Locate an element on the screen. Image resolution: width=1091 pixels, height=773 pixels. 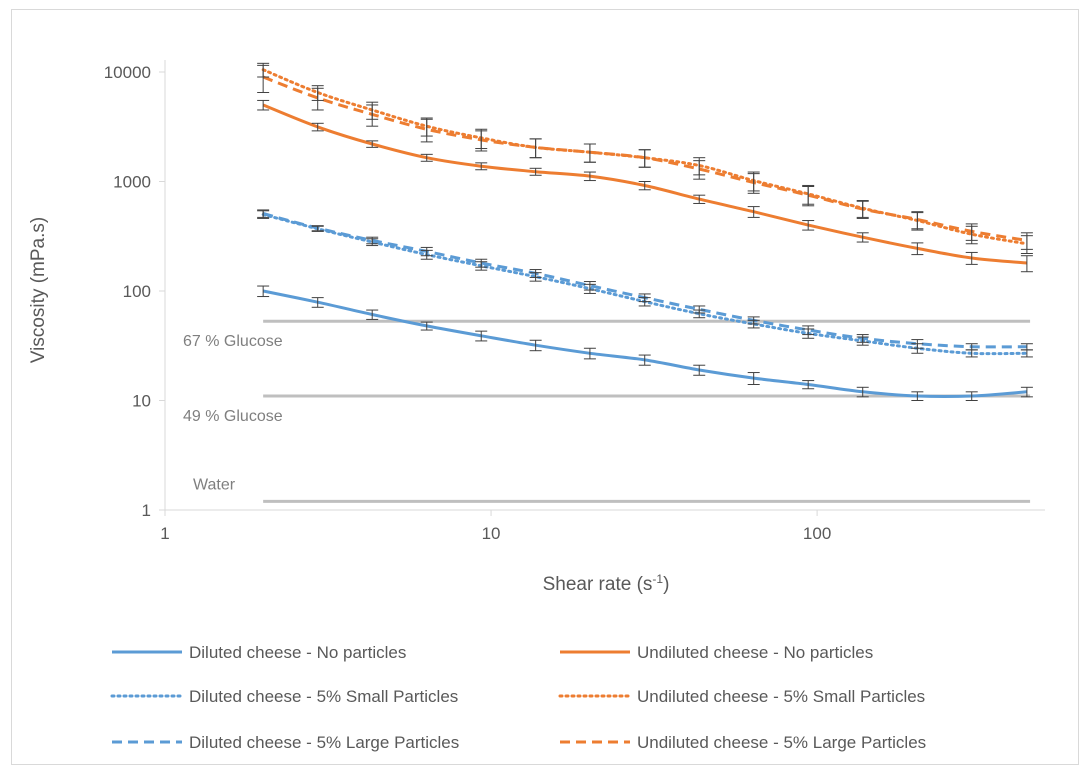
x-axis-title: Shear rate (s-1) is located at coordinates (606, 583).